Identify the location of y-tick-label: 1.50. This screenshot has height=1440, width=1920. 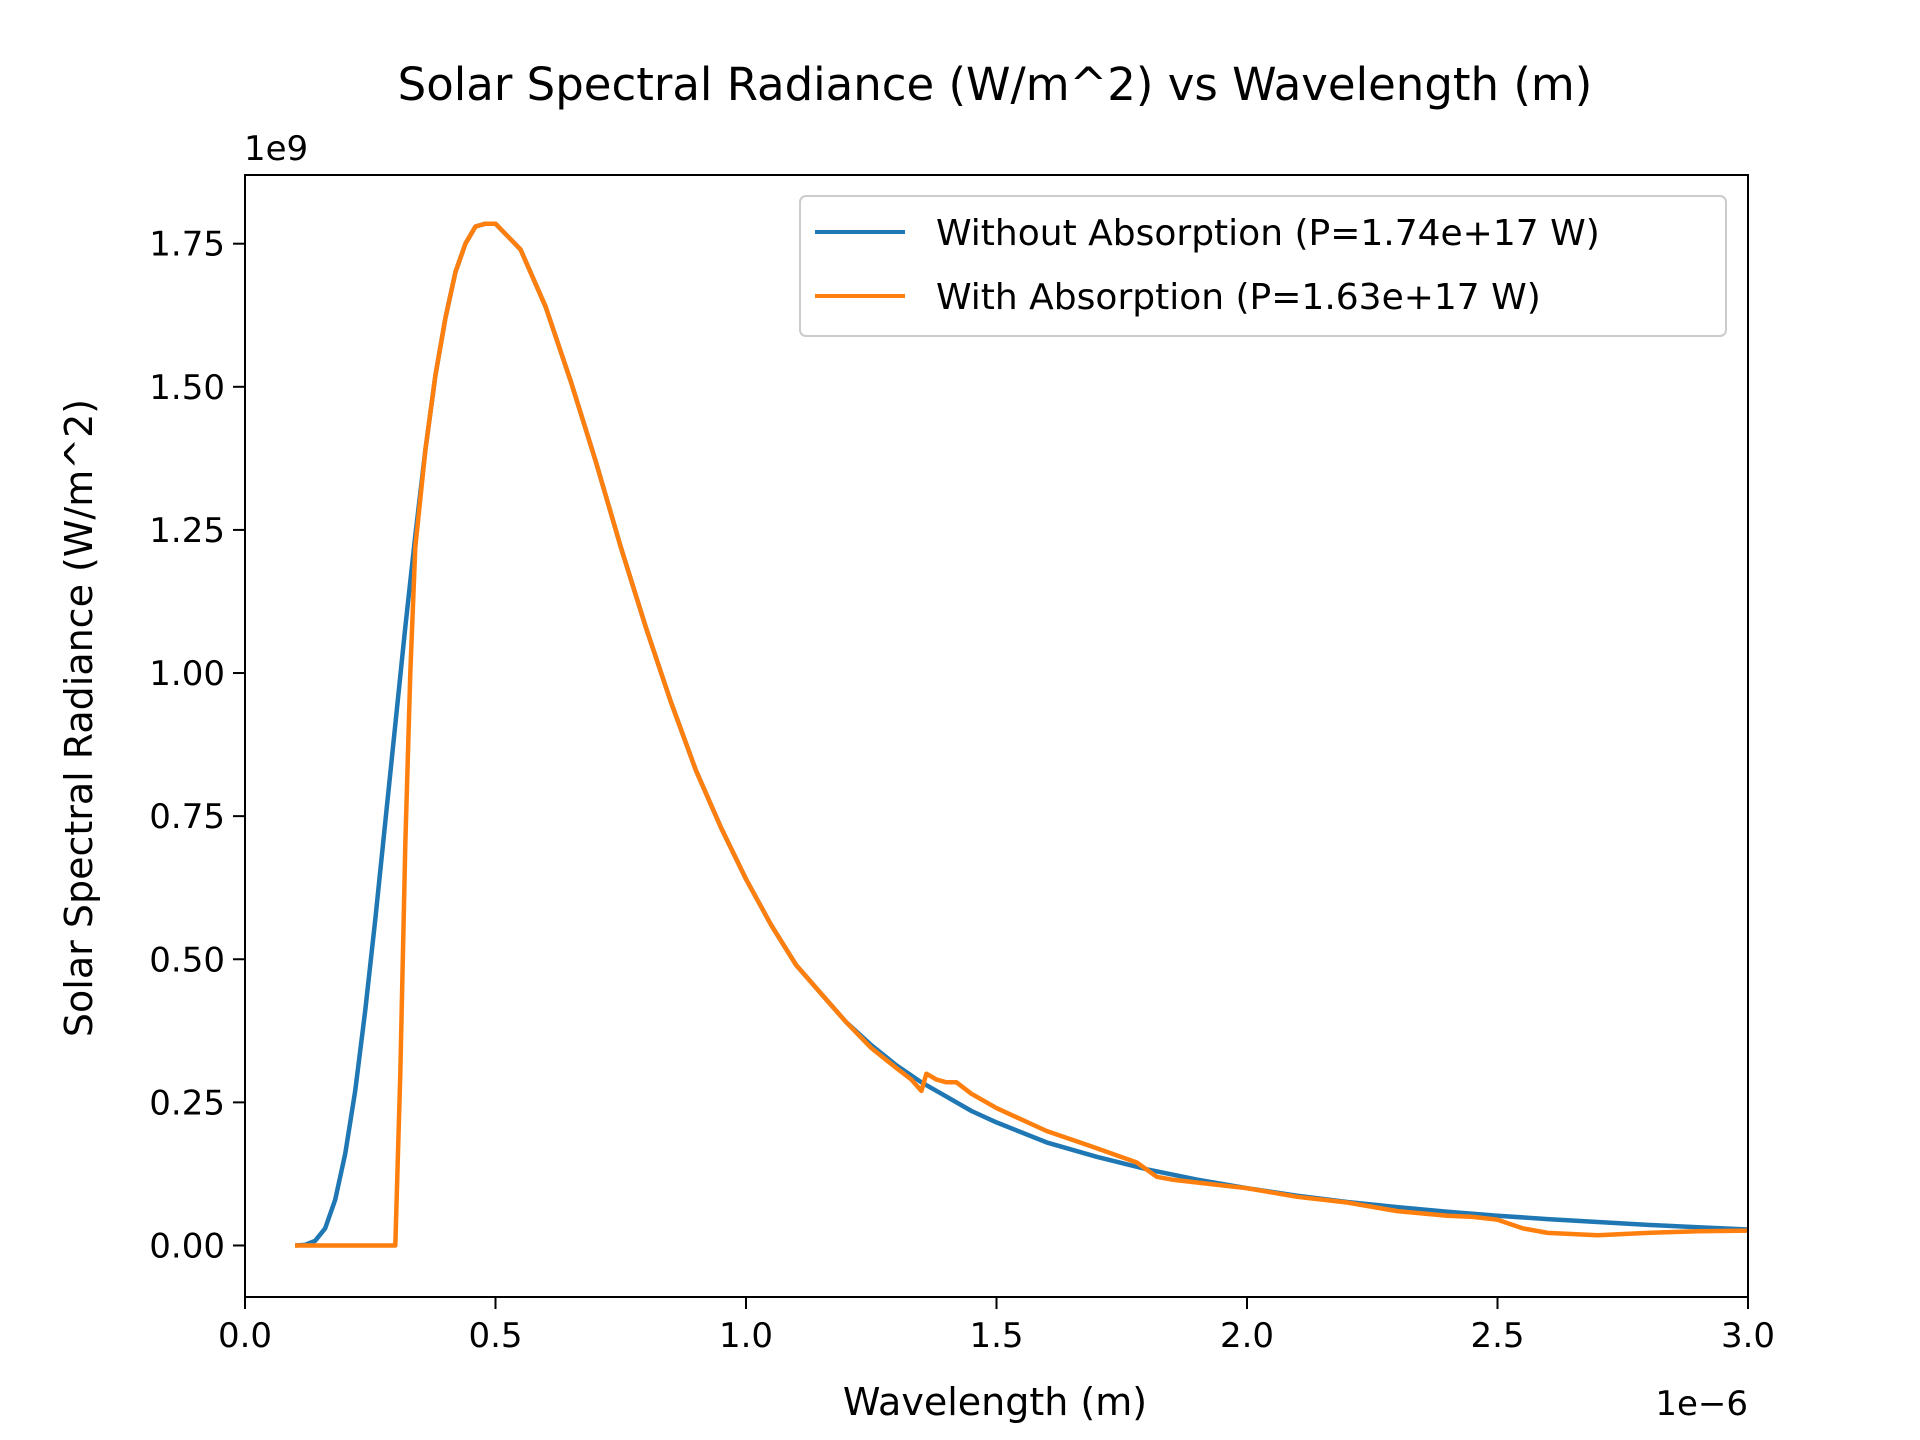
(187, 388).